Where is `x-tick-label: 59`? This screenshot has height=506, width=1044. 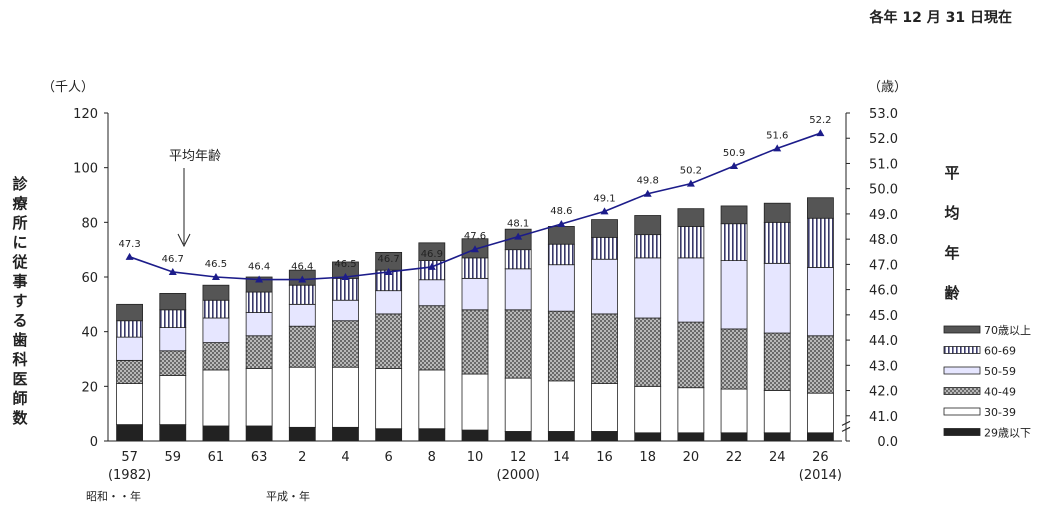 x-tick-label: 59 is located at coordinates (172, 457).